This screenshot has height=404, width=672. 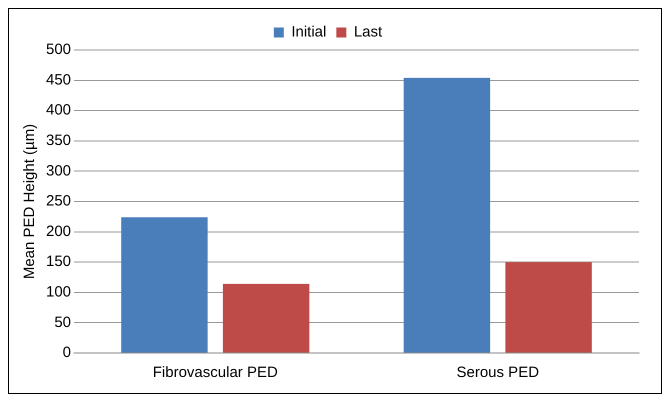 What do you see at coordinates (29, 202) in the screenshot?
I see `y-axis-title: Mean PED Height (µm)` at bounding box center [29, 202].